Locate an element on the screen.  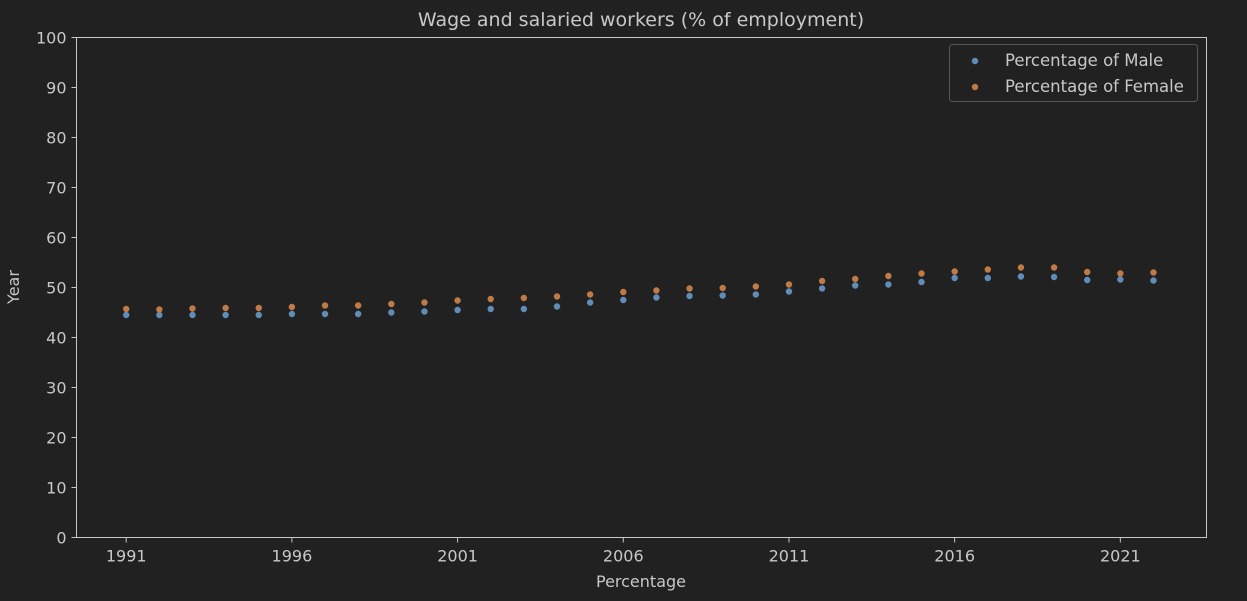
y-tick-label: 50 is located at coordinates (56, 288).